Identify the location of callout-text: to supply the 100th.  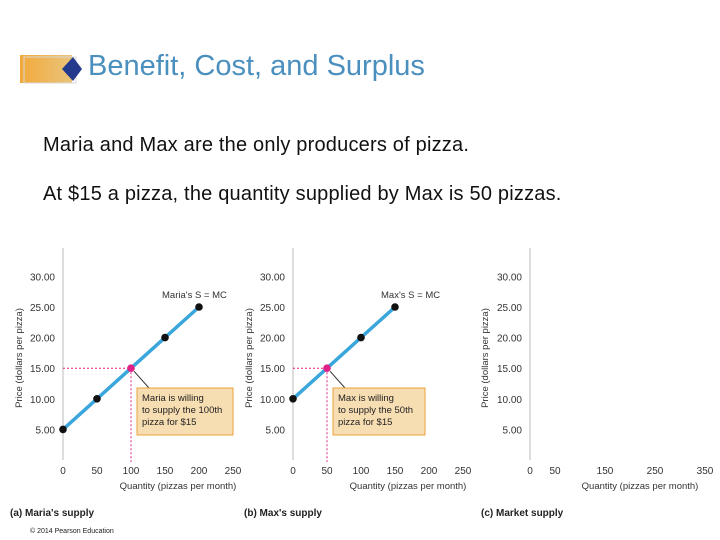
(182, 410).